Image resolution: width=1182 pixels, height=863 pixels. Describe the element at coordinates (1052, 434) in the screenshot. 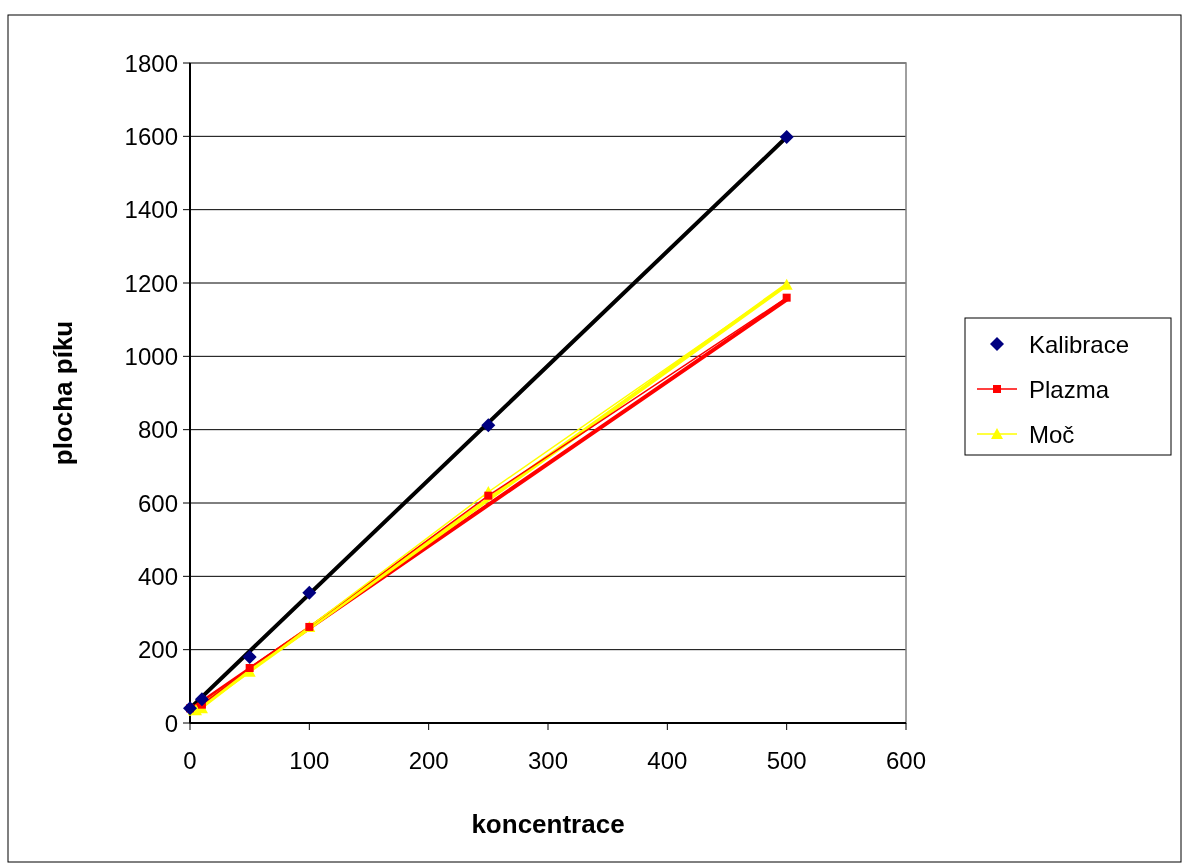

I see `legend-label: Moč` at that location.